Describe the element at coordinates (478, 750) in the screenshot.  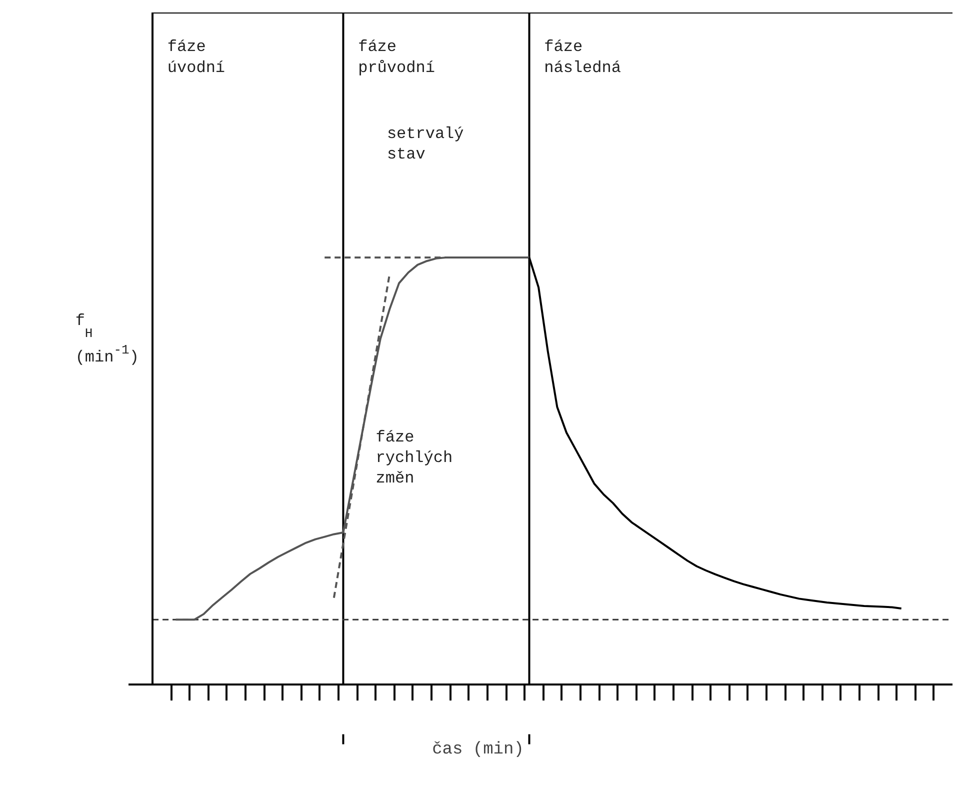
I see `x-axis-title: čas (min)` at that location.